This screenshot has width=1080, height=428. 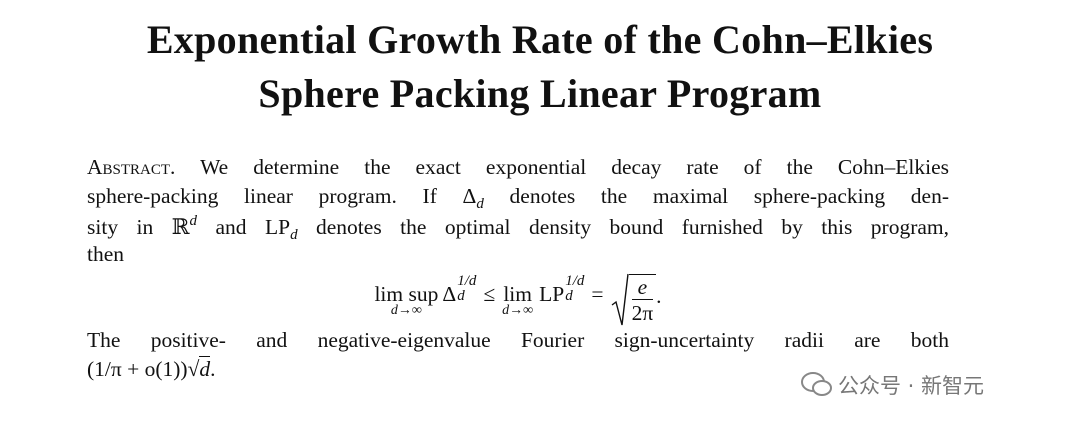 I want to click on text: sity in, so click(x=129, y=227).